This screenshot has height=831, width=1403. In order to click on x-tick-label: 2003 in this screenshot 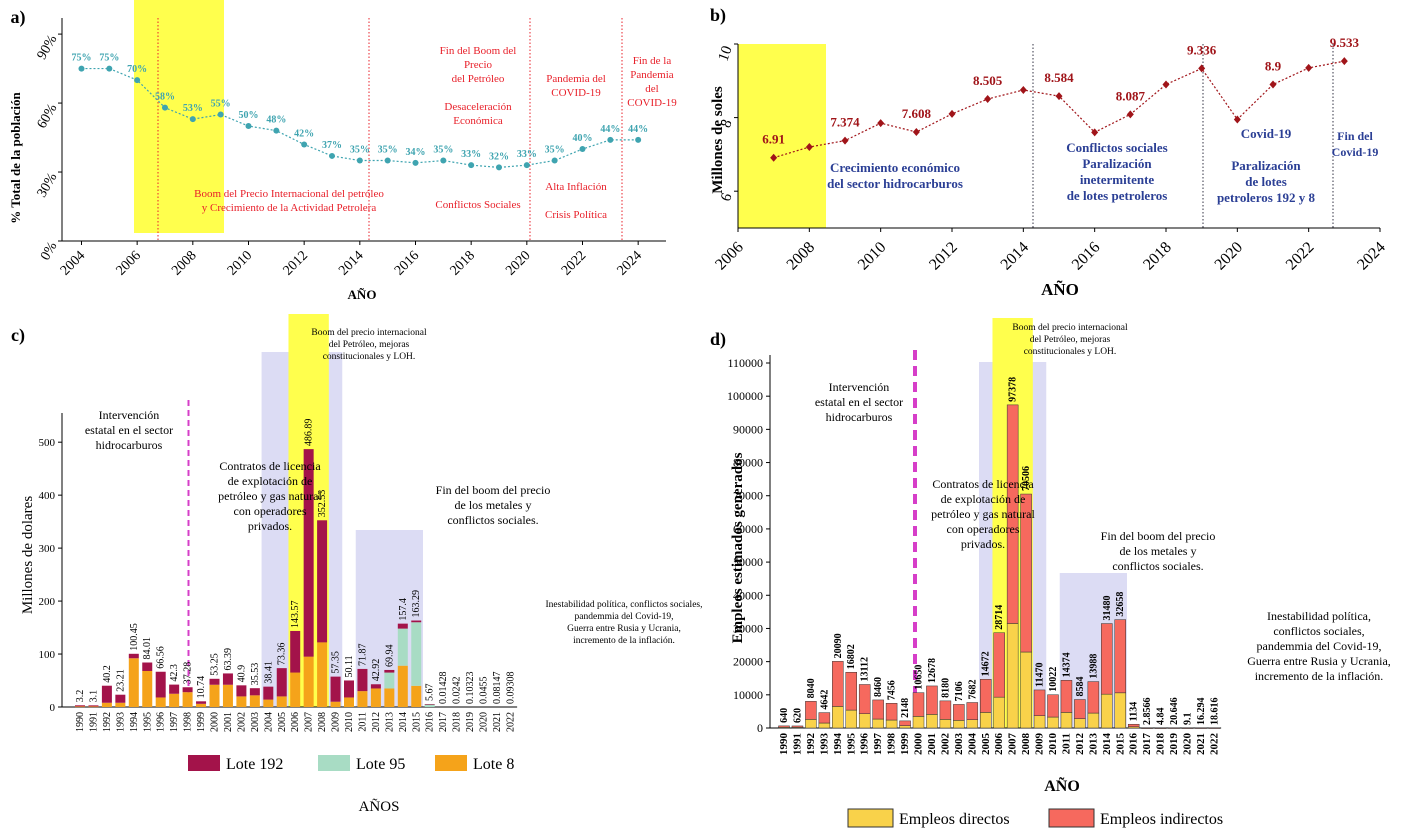, I will do `click(959, 744)`.